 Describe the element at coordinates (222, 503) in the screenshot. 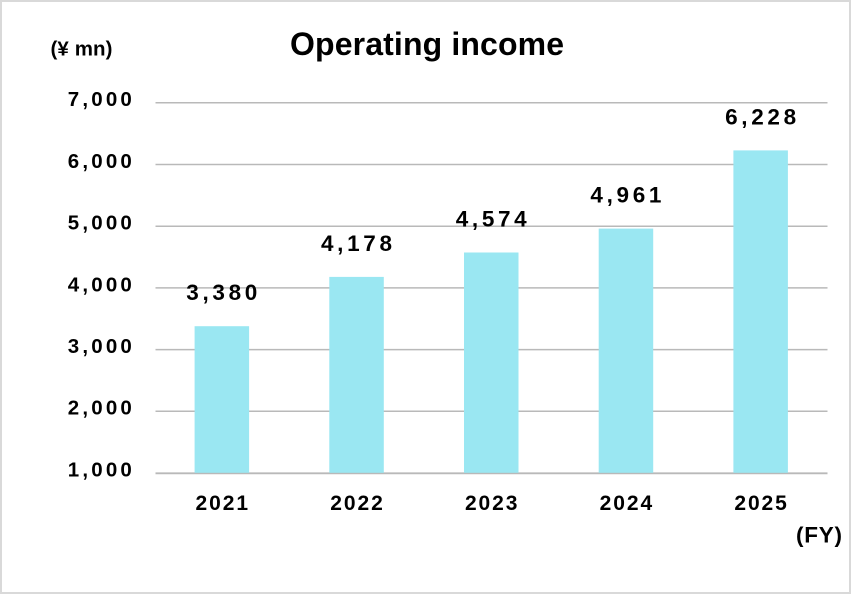

I see `svg-text: 2021` at that location.